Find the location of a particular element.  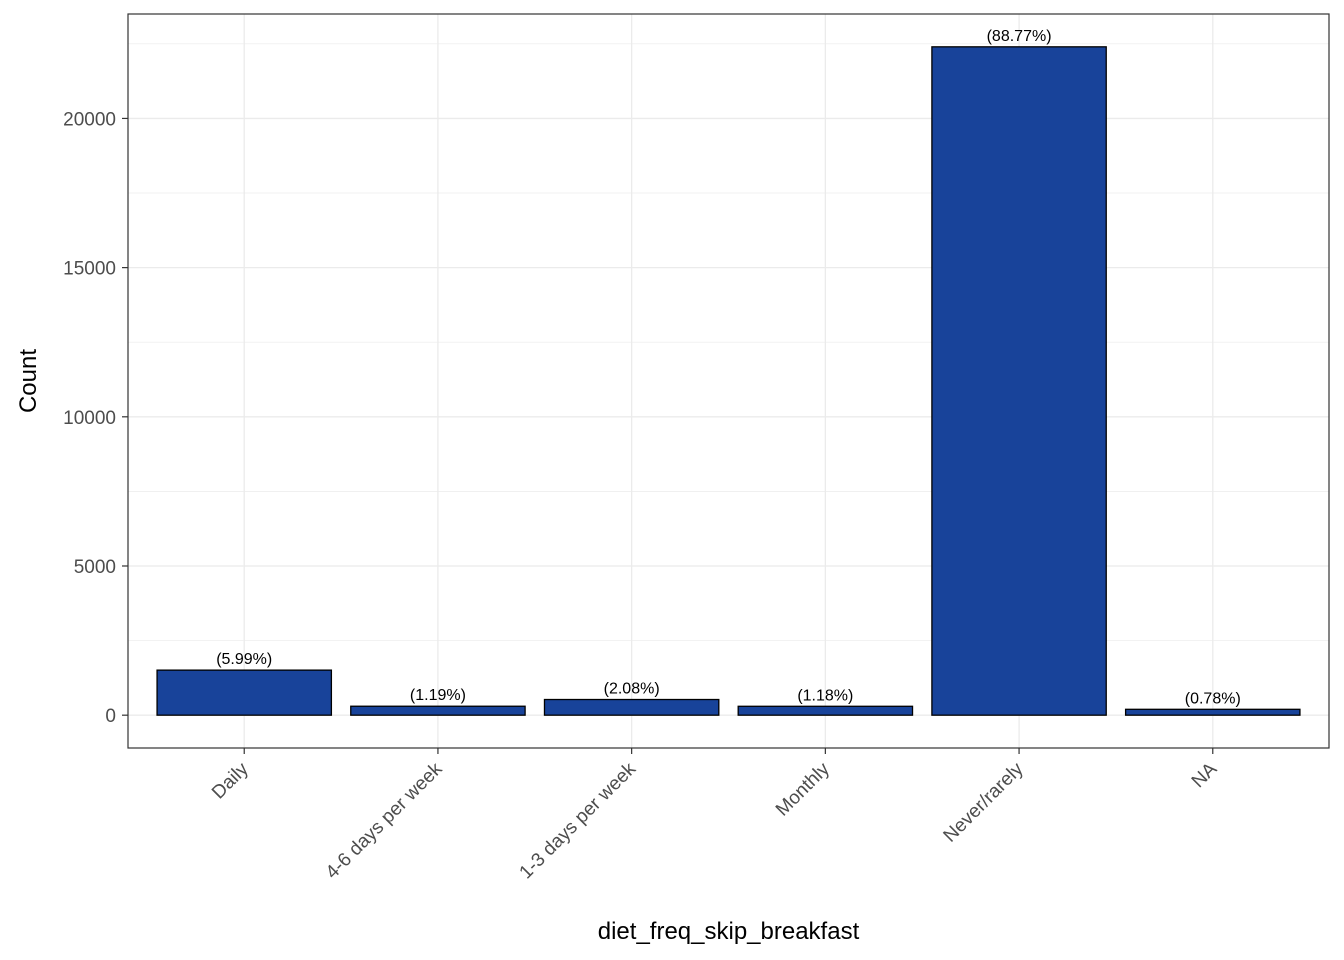

y-axis-title: Count is located at coordinates (28, 381).